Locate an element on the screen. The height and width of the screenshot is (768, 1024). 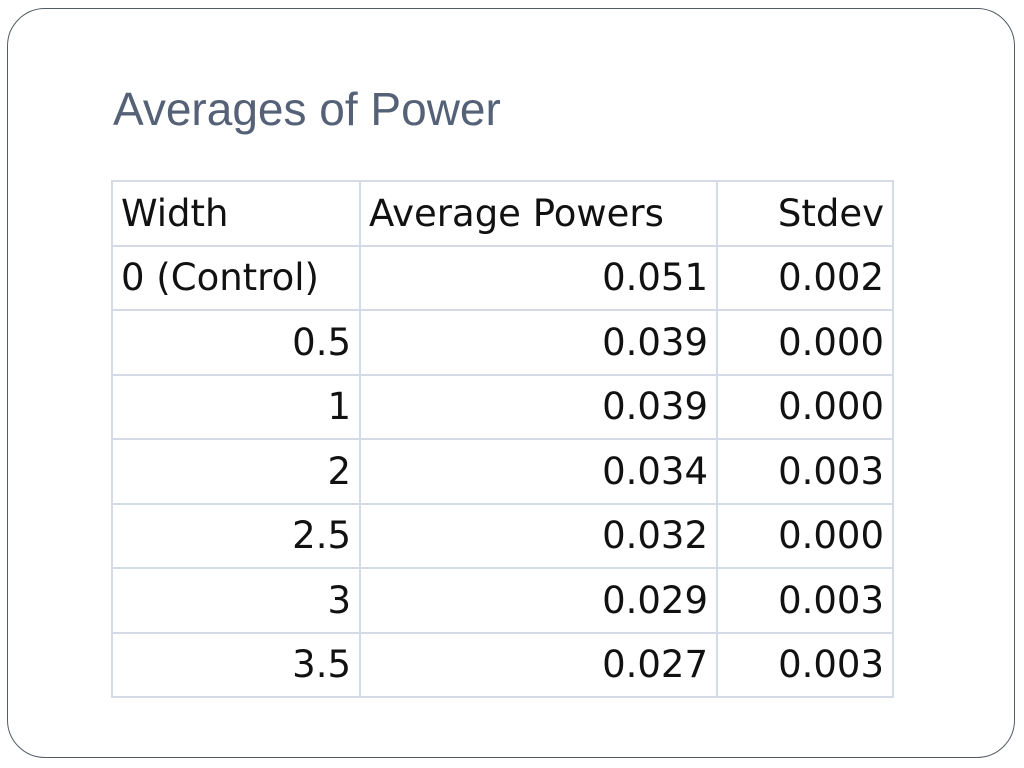
table-row: 2.5 0.032 0.000 is located at coordinates (502, 535).